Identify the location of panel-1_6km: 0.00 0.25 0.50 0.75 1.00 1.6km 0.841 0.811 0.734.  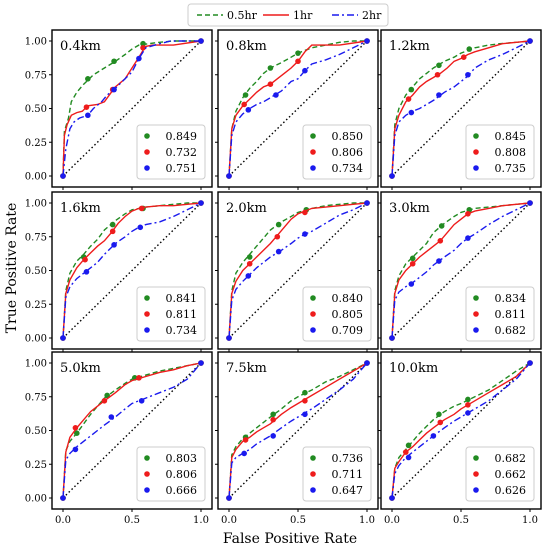
(119, 271).